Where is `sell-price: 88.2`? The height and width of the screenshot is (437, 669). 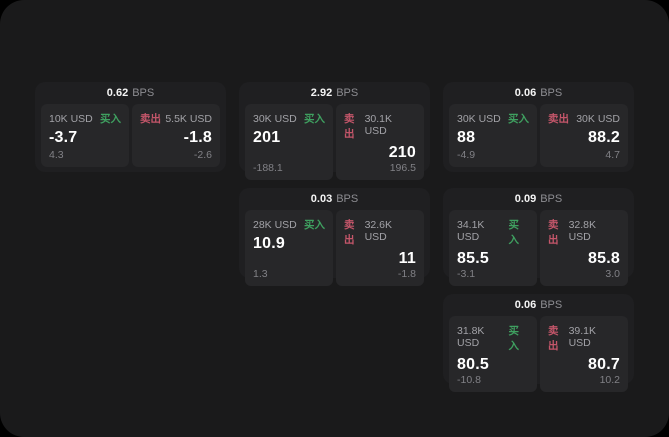
sell-price: 88.2 is located at coordinates (604, 137).